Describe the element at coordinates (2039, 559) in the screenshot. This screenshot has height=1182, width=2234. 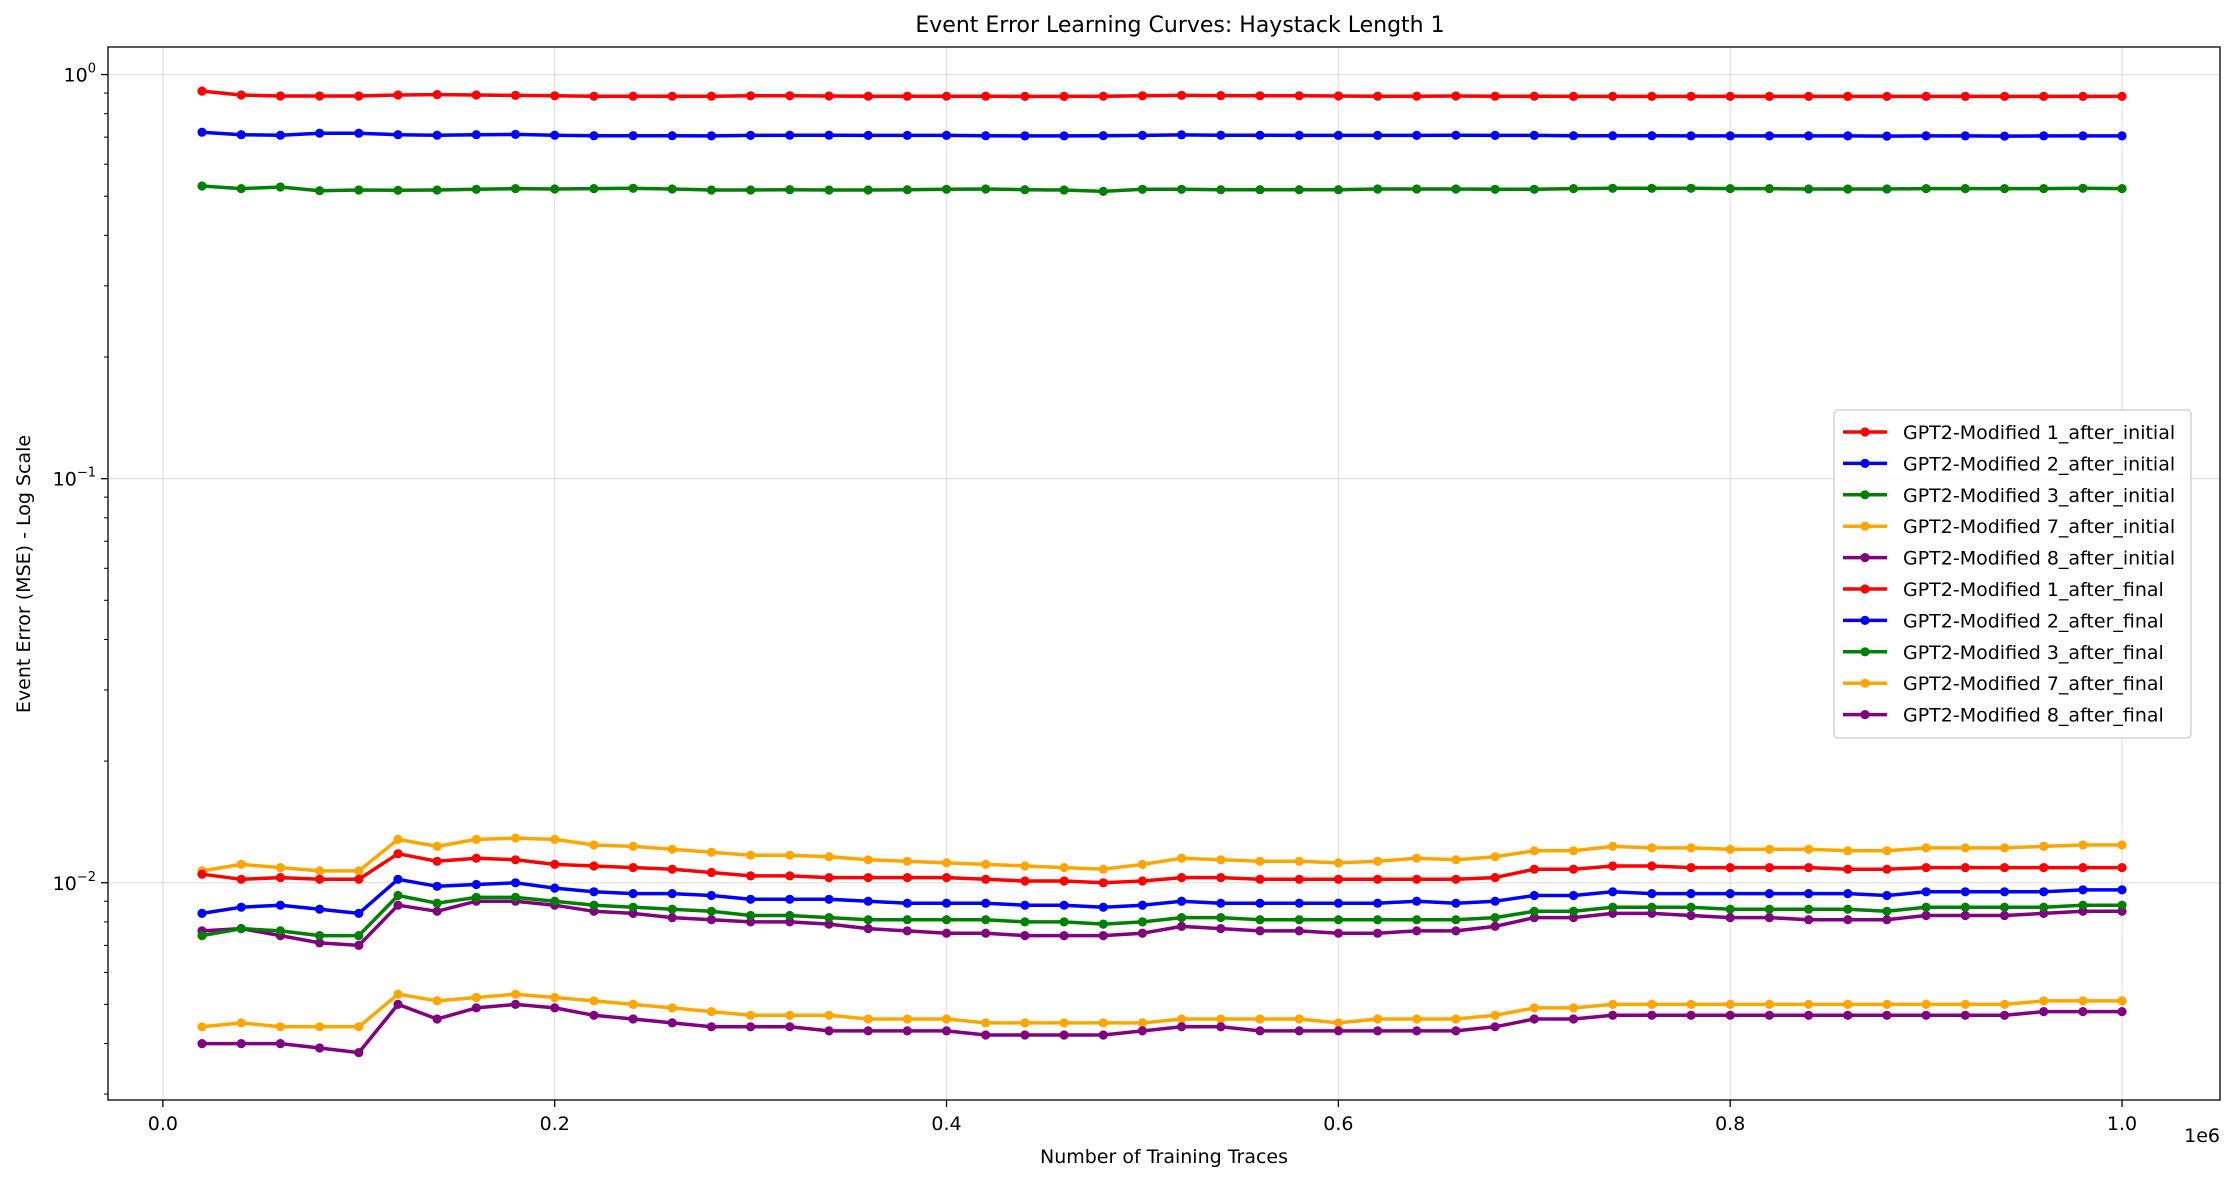
I see `legend-label: GPT2-Modified 8_after_initial` at that location.